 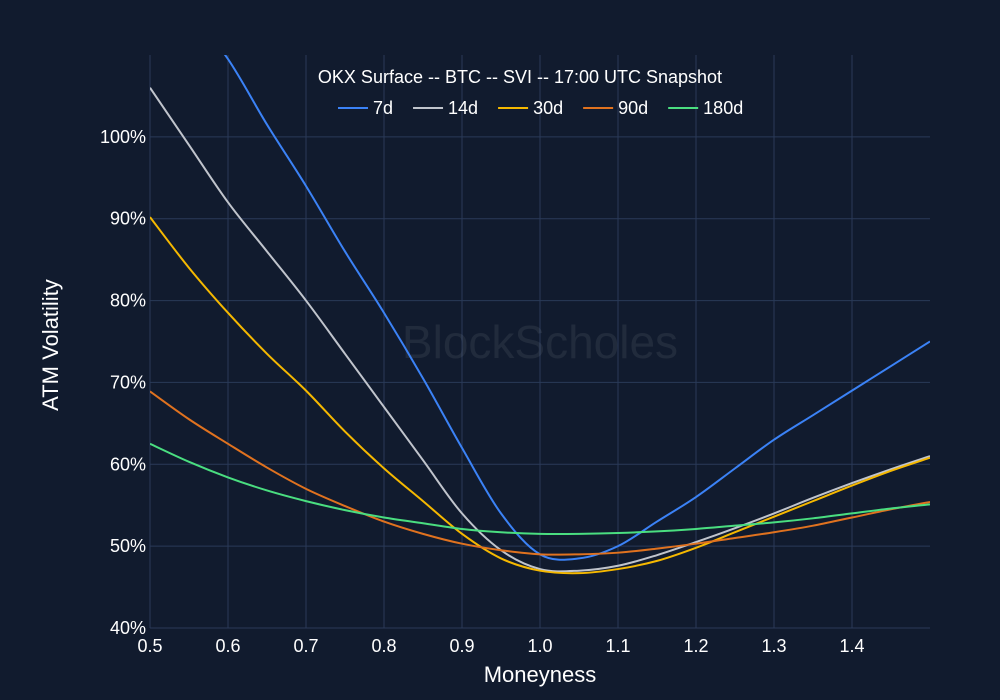 I want to click on legend-label-180d: 180d, so click(x=723, y=108).